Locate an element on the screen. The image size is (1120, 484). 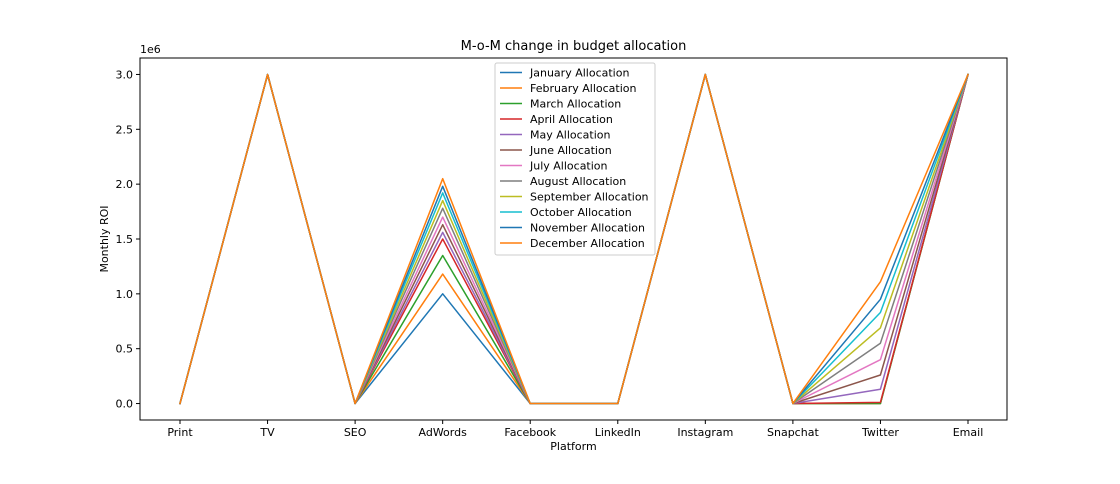
legend-label: March Allocation is located at coordinates (575, 104).